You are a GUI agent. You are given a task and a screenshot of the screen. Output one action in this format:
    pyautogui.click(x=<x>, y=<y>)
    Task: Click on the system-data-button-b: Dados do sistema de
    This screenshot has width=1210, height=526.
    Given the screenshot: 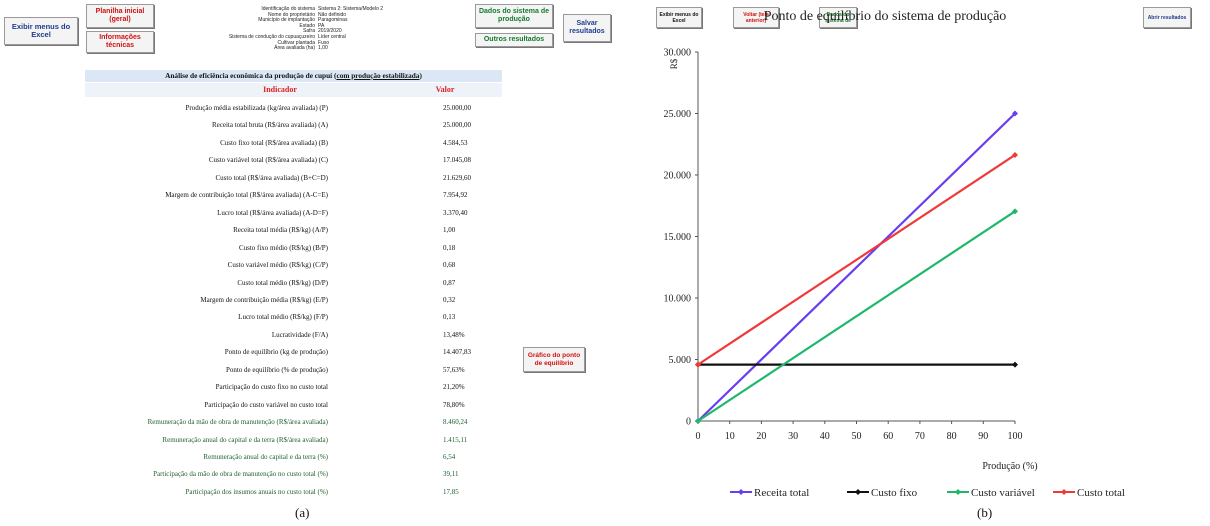 What is the action you would take?
    pyautogui.click(x=838, y=17)
    